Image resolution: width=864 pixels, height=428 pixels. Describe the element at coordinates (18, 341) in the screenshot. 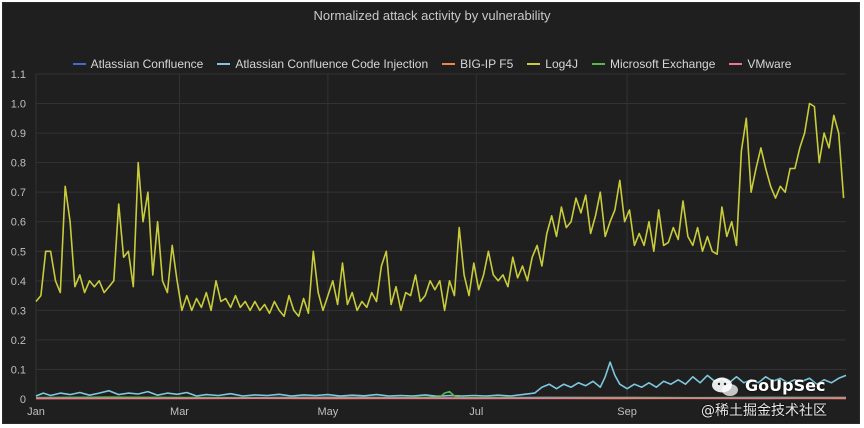

I see `y-tick-label: 0.2` at that location.